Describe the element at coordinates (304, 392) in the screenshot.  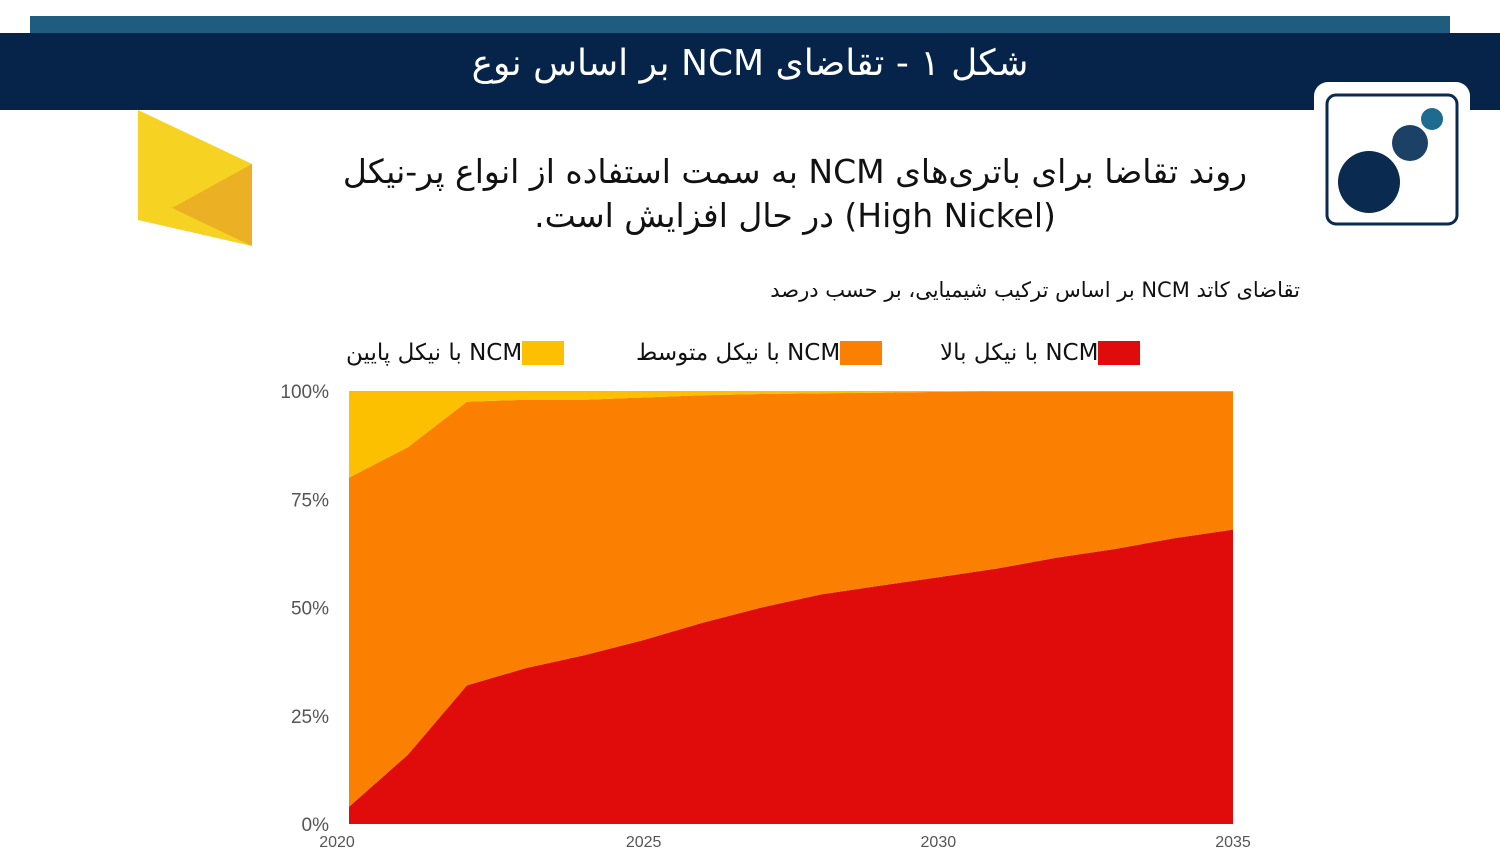
I see `y-tick-label: 100%` at that location.